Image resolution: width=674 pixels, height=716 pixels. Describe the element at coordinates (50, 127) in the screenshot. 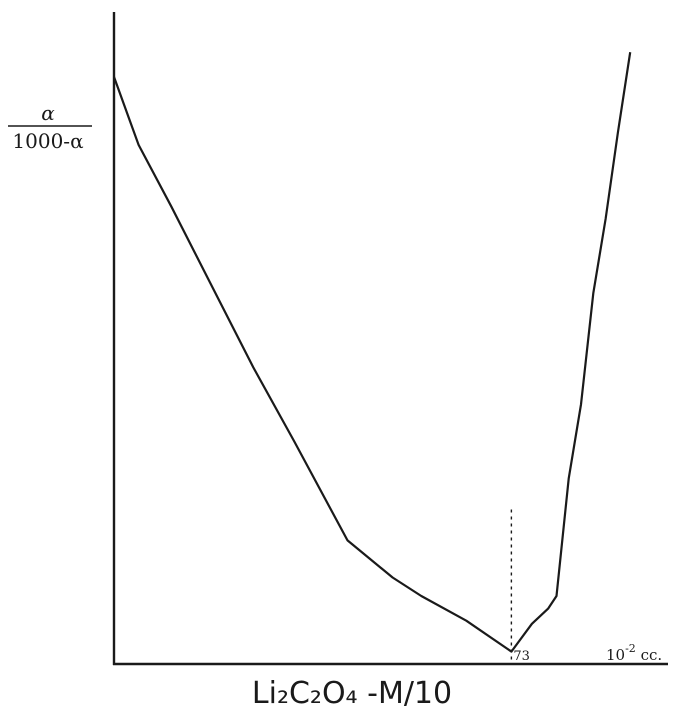

I see `y-axis-label: α 1000-α` at that location.